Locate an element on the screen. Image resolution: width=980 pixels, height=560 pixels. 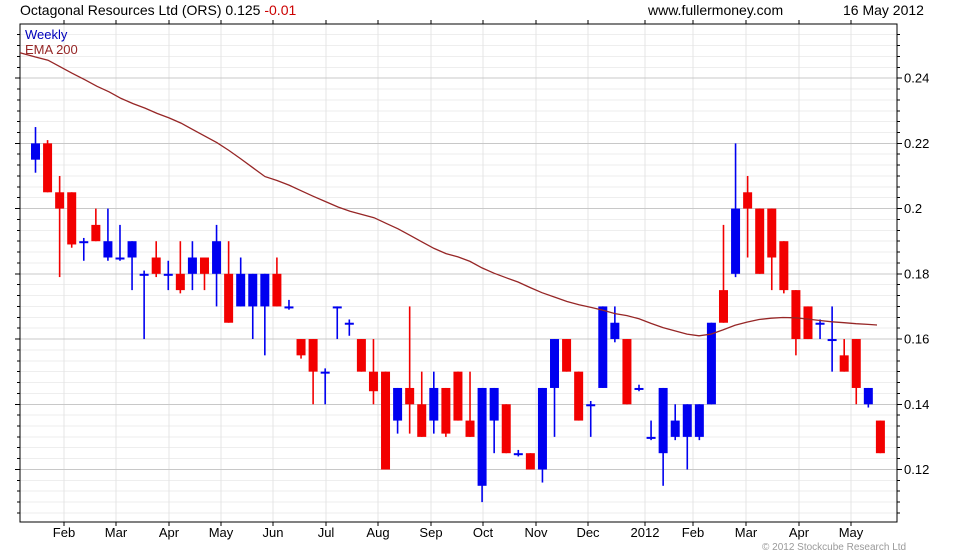
x-tick-label: Nov is located at coordinates (536, 532).